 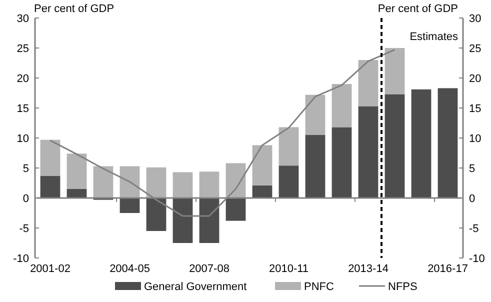 What do you see at coordinates (418, 9) in the screenshot?
I see `y2-axis-title: Per cent of GDP` at bounding box center [418, 9].